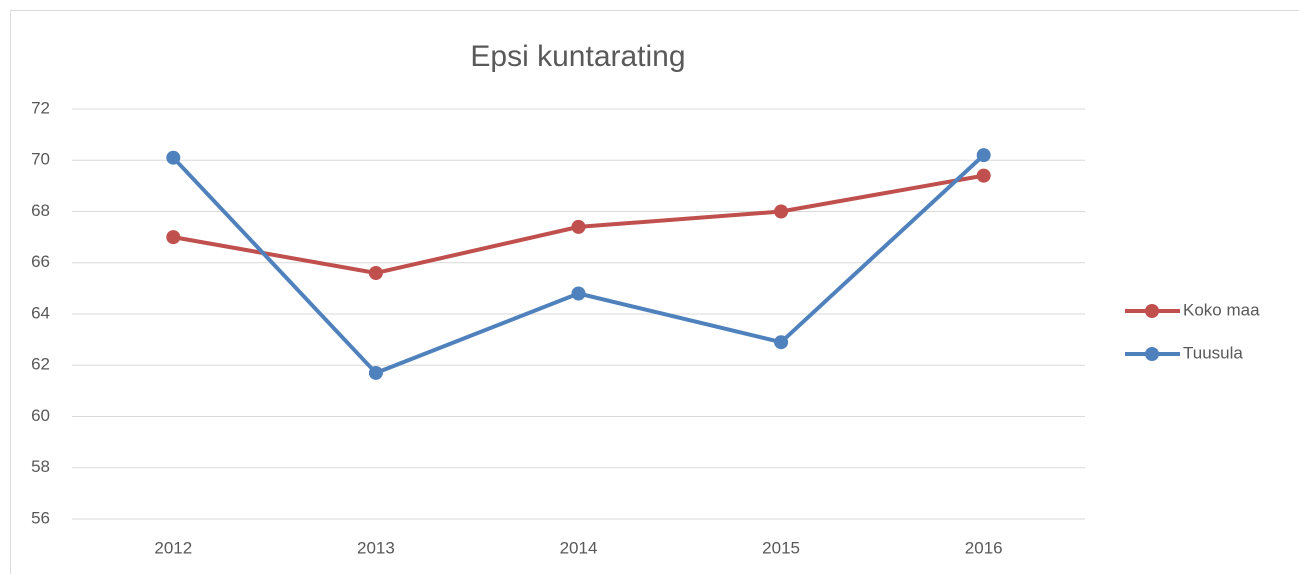  I want to click on y-tick-label: 60, so click(40, 415).